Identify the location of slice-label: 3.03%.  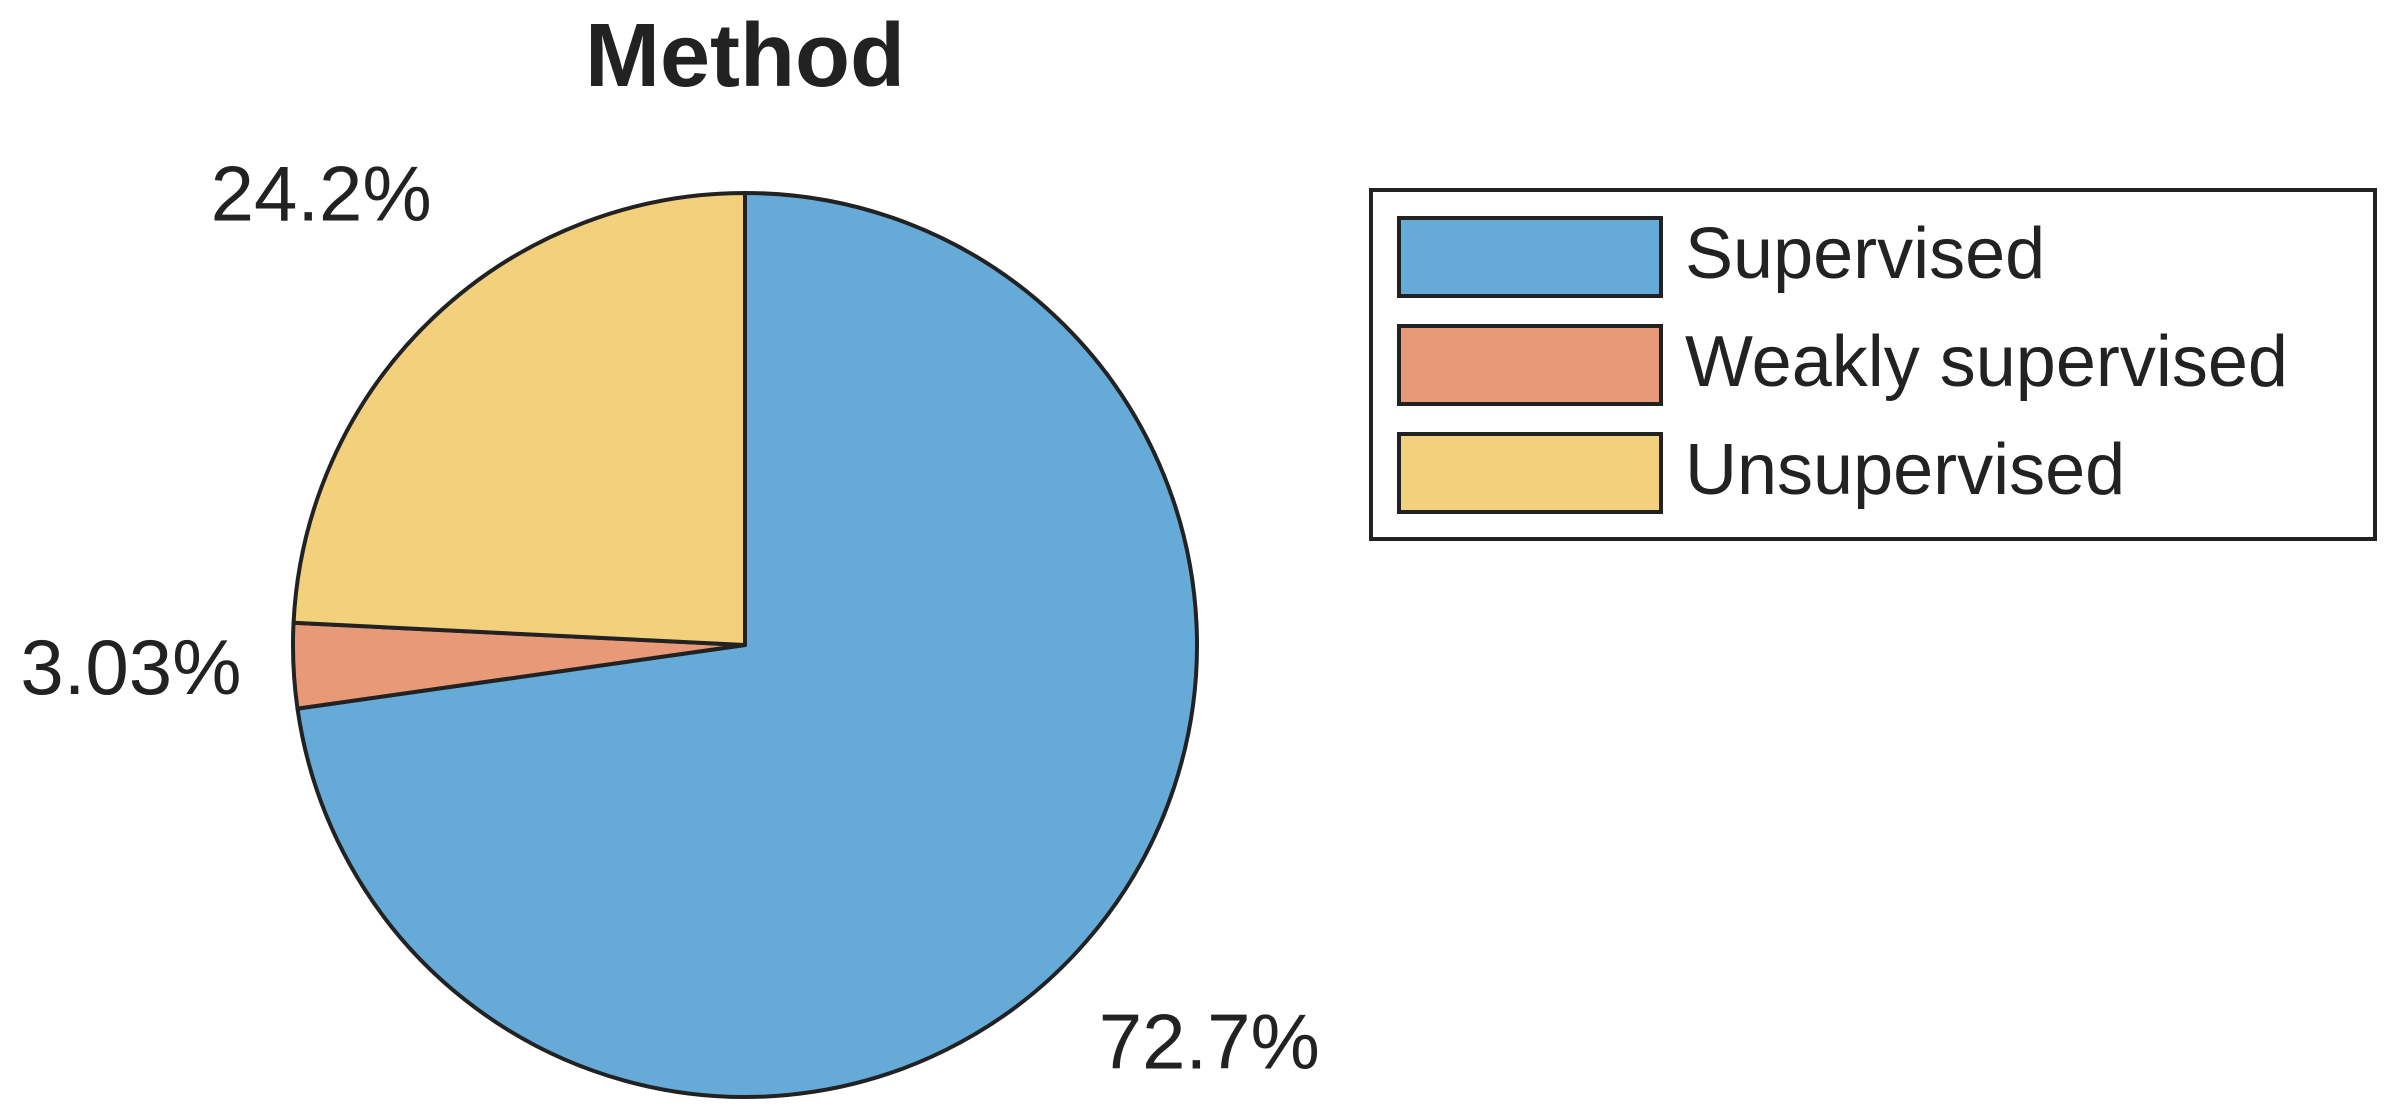
(130, 667).